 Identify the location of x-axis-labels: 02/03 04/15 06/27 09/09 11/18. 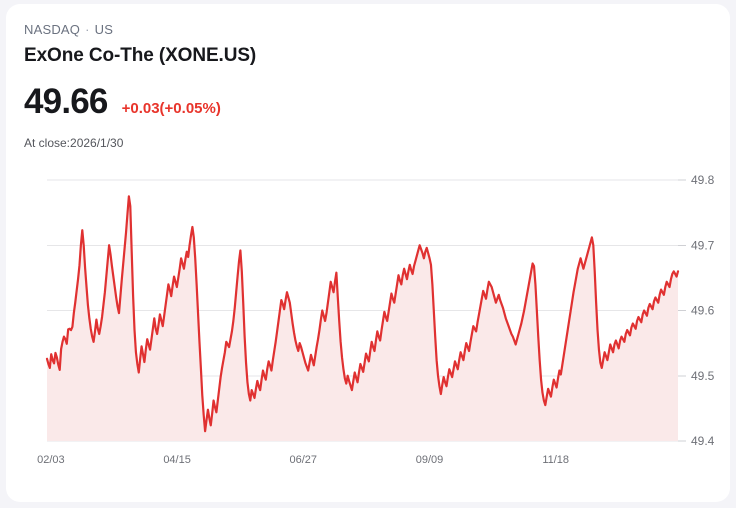
(303, 460).